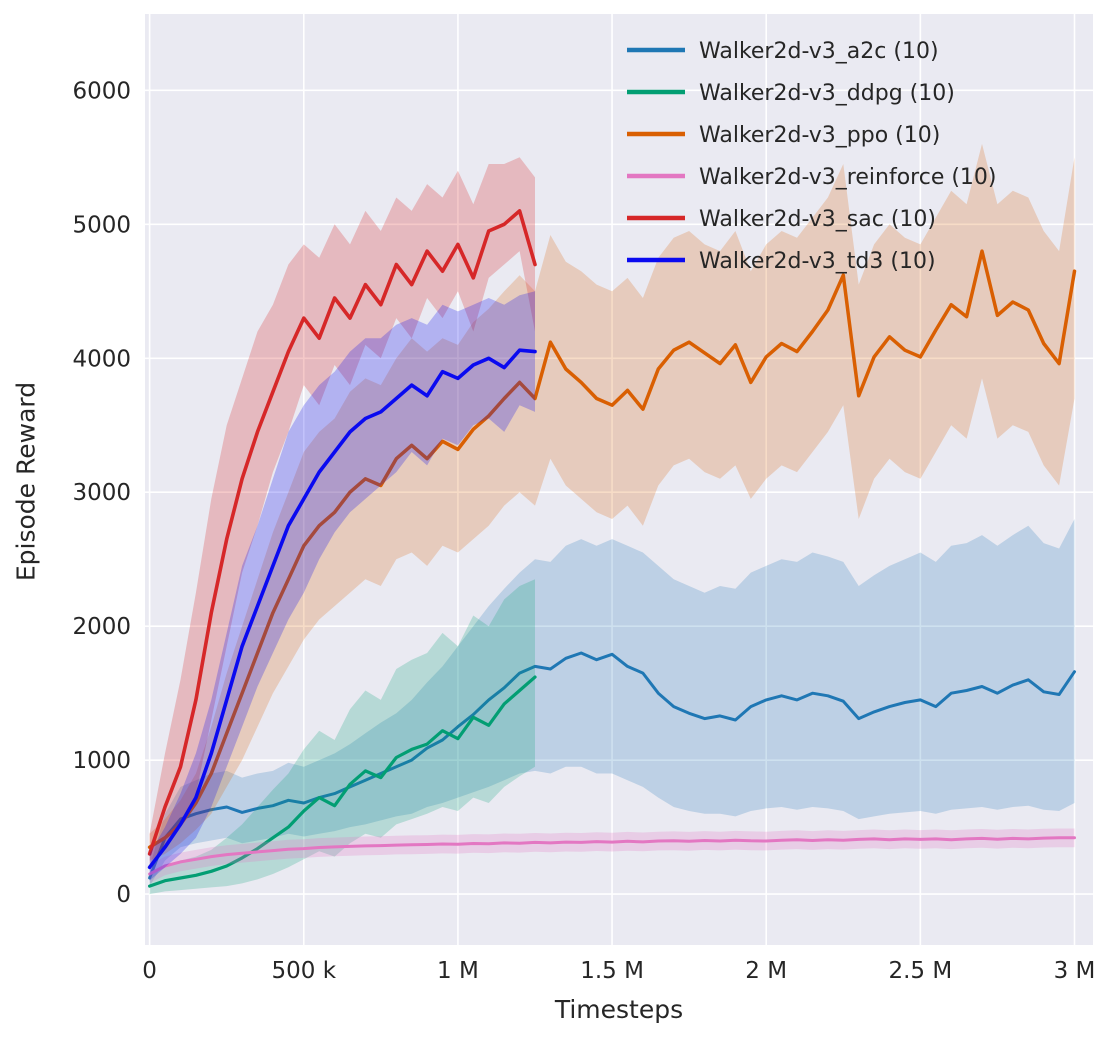  Describe the element at coordinates (920, 971) in the screenshot. I see `x-tick-label: 2.5 M` at that location.